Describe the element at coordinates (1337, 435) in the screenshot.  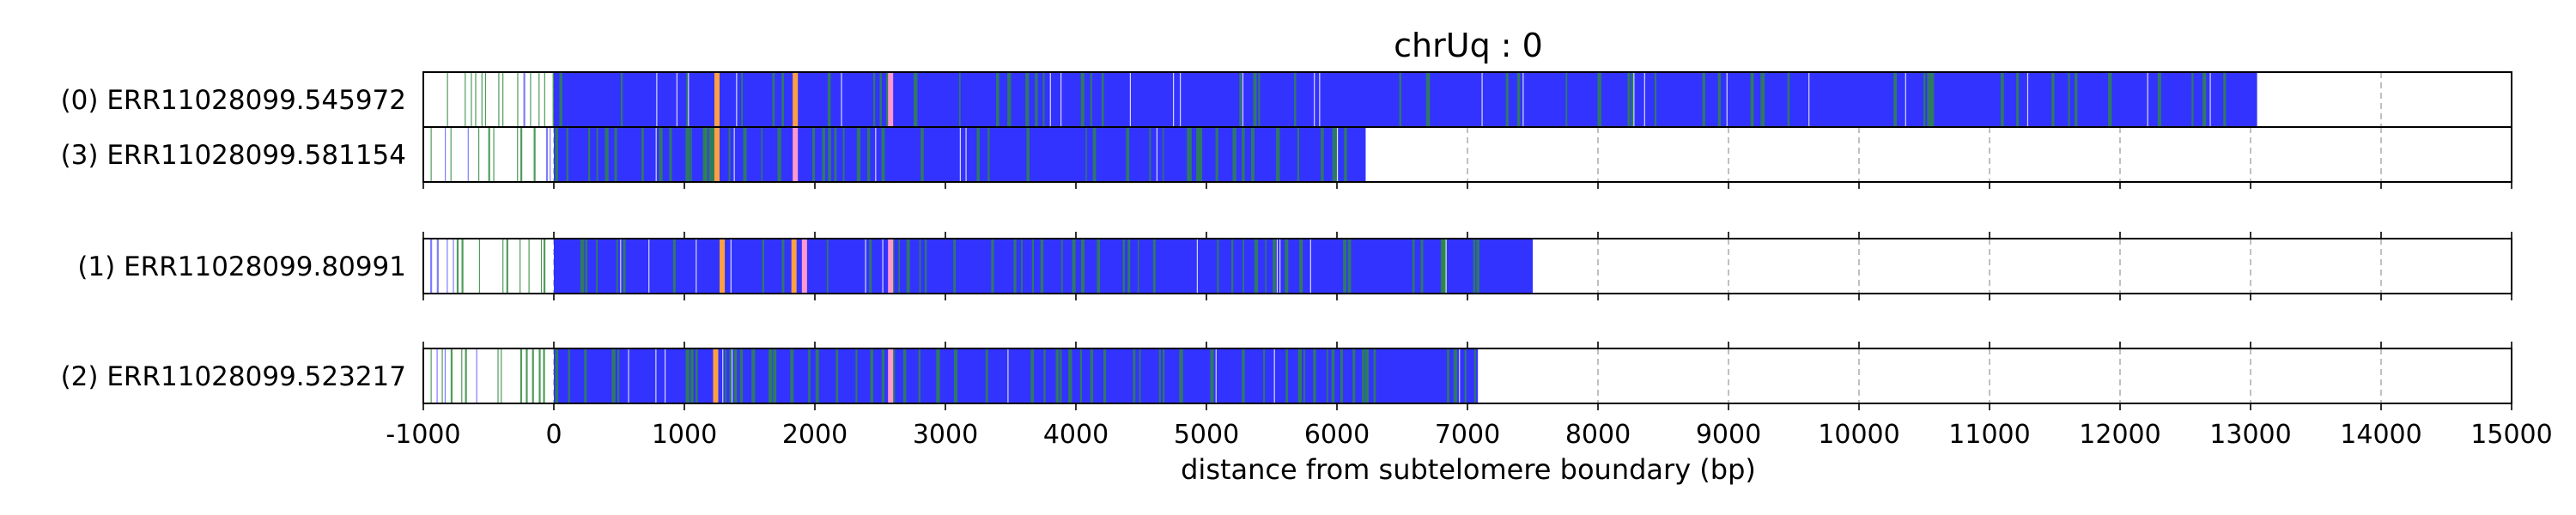
I see `x-tick-label: 6000` at that location.